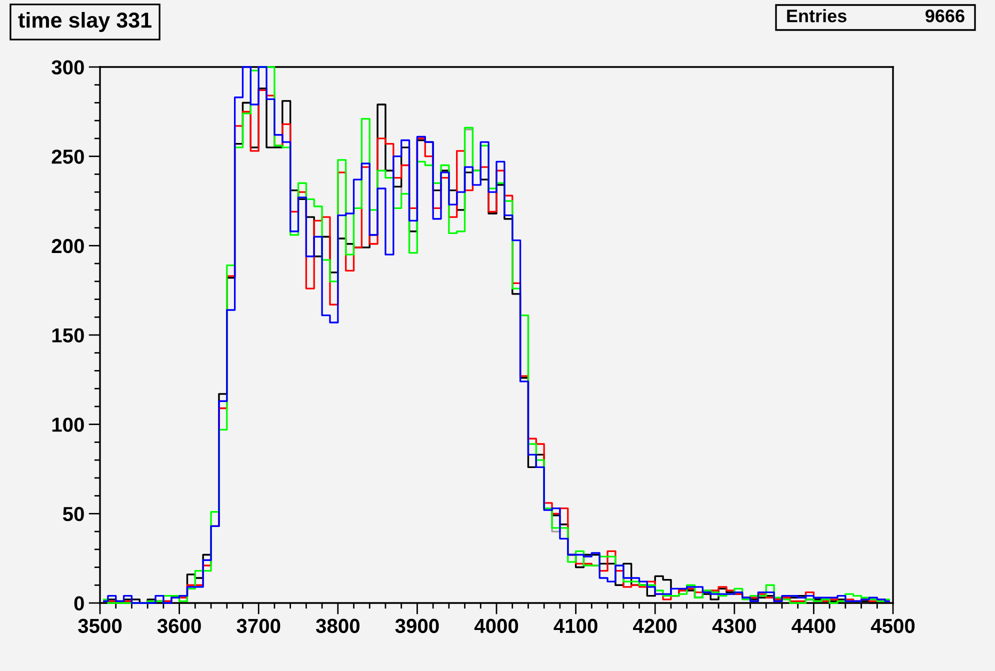  Describe the element at coordinates (576, 626) in the screenshot. I see `x-tick-label: 4100` at that location.